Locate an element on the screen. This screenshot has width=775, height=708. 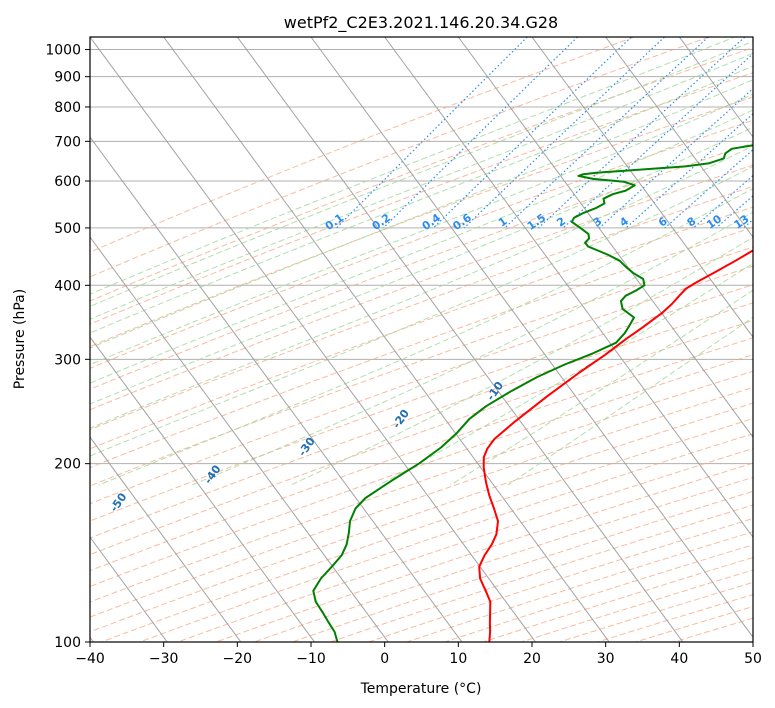
y-tick-label: 700 is located at coordinates (67, 142).